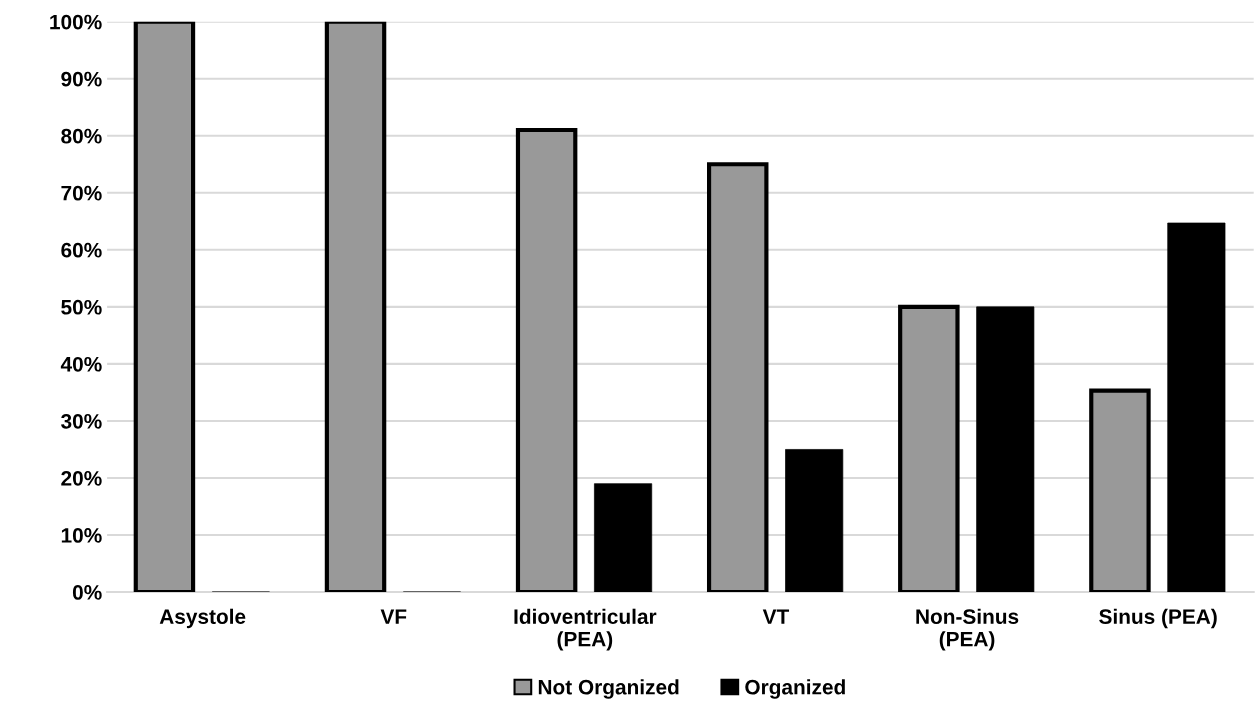 The width and height of the screenshot is (1260, 722). Describe the element at coordinates (776, 616) in the screenshot. I see `x-tick-label: VT` at that location.